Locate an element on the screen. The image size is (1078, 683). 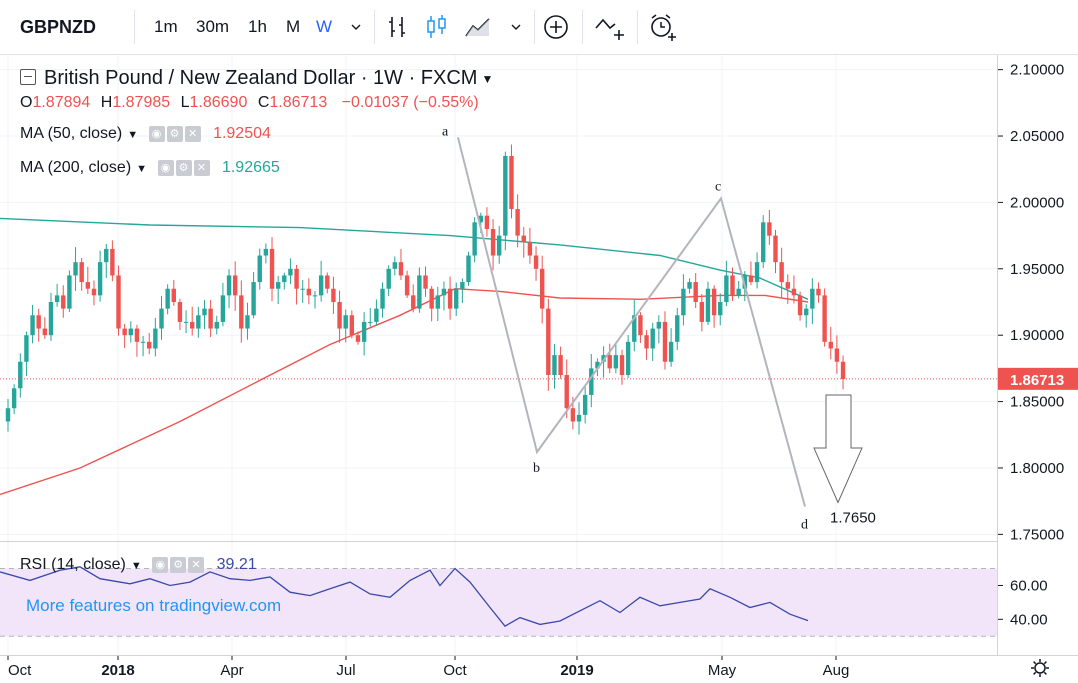
rsi-legend: RSI (14, close) ▼ ◉ ⚙ ✕ 39.21 is located at coordinates (138, 565).